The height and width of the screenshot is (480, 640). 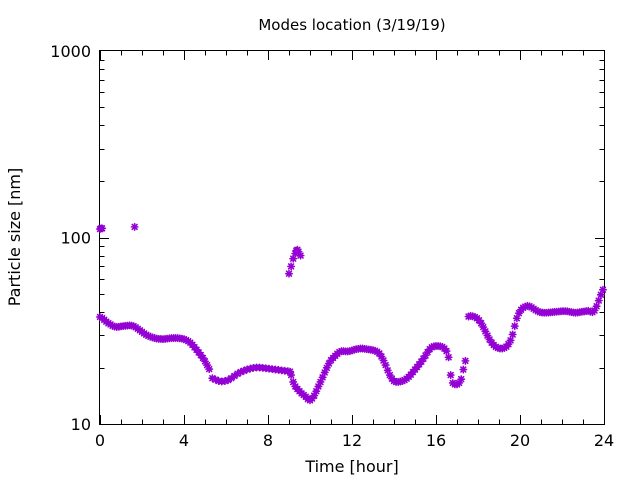 What do you see at coordinates (268, 440) in the screenshot?
I see `x-tick-label: 8` at bounding box center [268, 440].